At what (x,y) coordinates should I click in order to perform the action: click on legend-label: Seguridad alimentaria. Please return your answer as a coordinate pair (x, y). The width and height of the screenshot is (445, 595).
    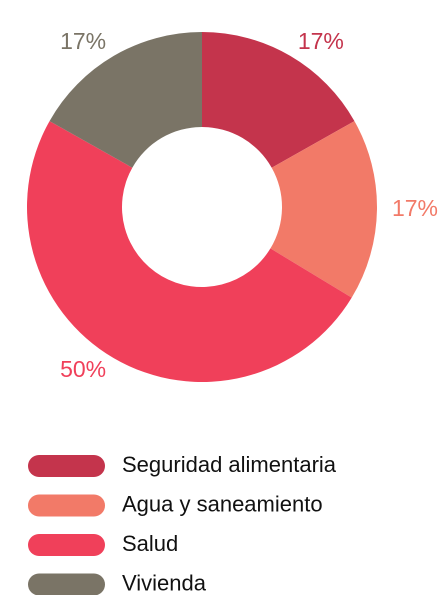
    Looking at the image, I should click on (229, 464).